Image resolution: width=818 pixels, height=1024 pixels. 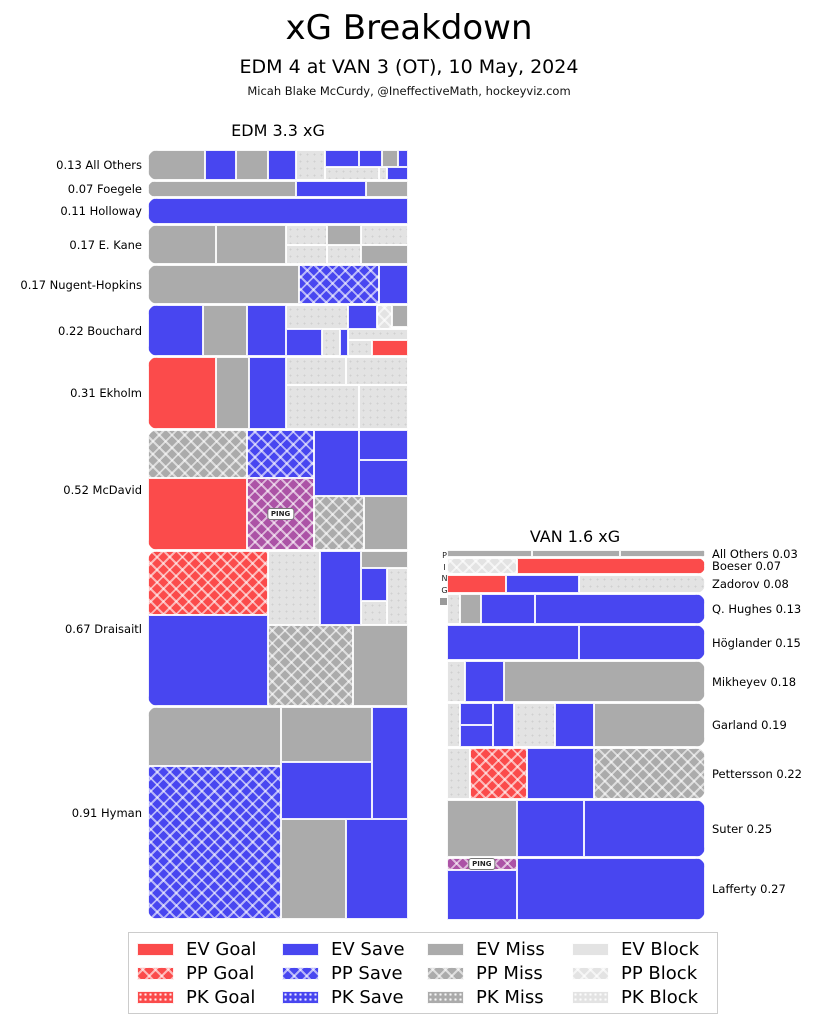 I want to click on van-panel-title: VAN 1.6 xG, so click(x=575, y=536).